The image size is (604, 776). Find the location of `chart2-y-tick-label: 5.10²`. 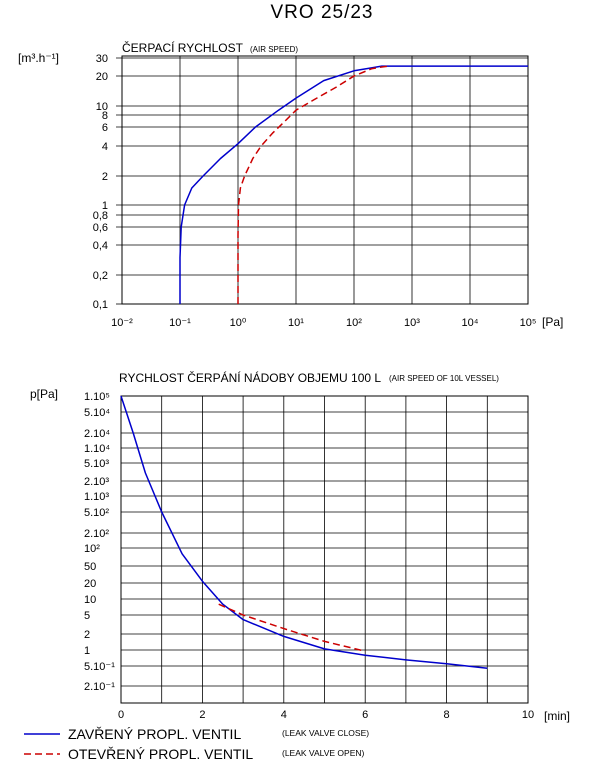

chart2-y-tick-label: 5.10² is located at coordinates (96, 513).